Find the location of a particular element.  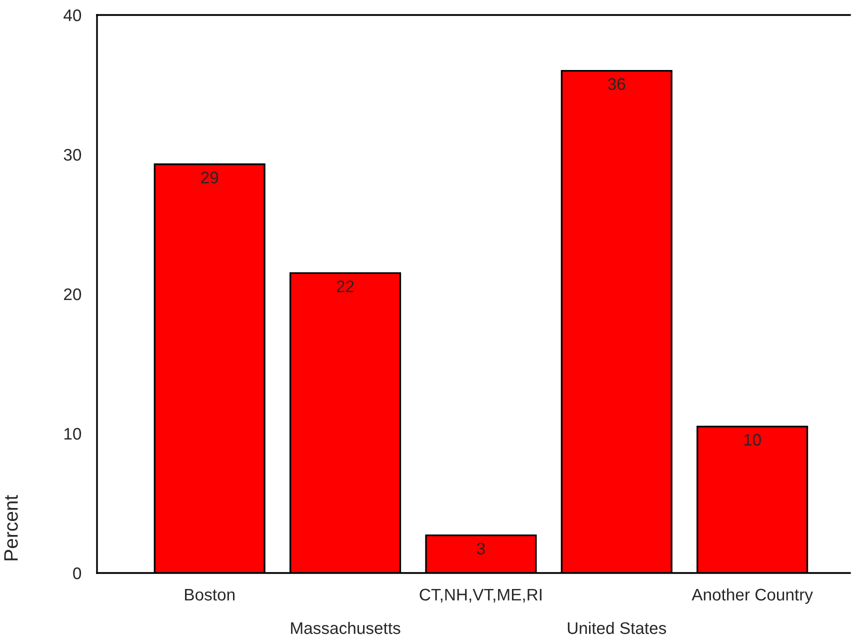

x-tick-label: Boston is located at coordinates (209, 594).